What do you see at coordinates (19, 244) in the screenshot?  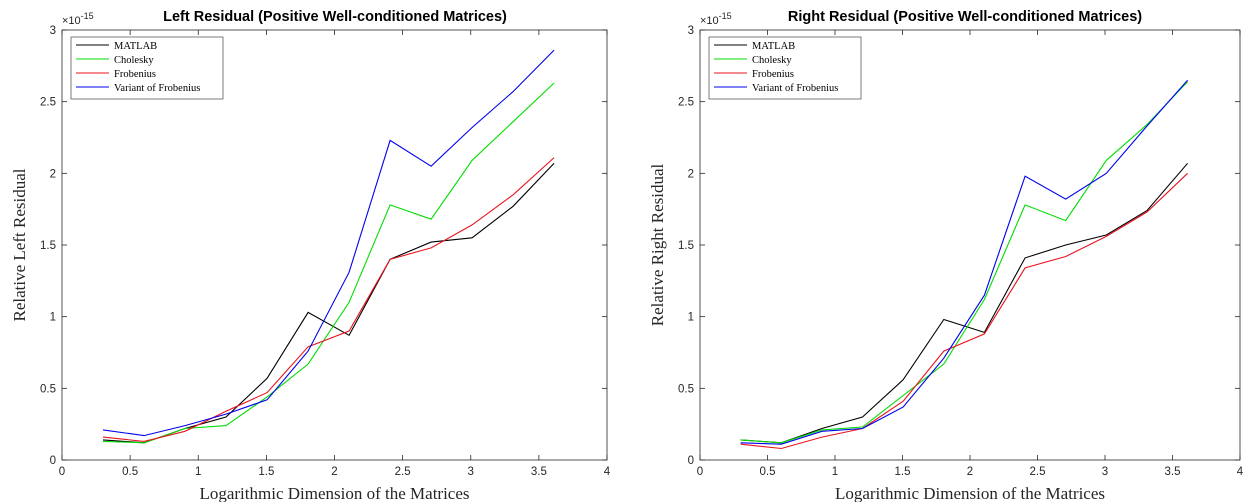 I see `y-axis-label: Relative Left Residual` at bounding box center [19, 244].